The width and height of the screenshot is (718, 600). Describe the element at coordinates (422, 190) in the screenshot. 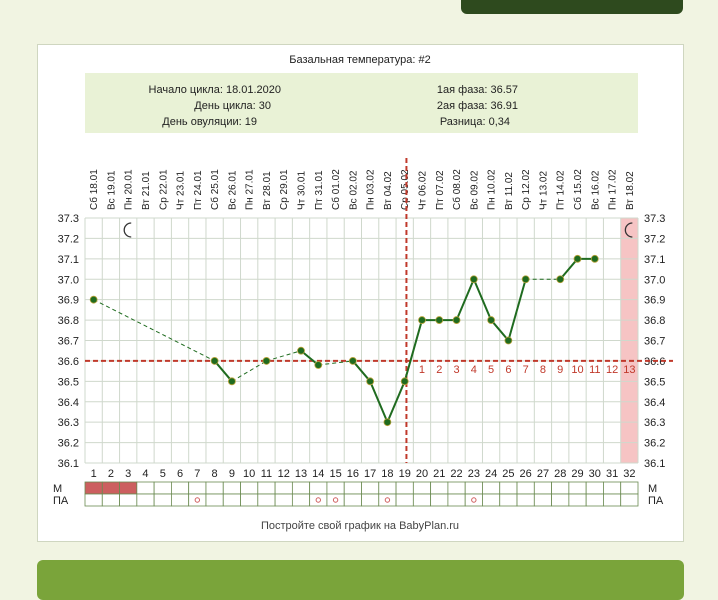

I see `date-label: Чт 06.02` at that location.